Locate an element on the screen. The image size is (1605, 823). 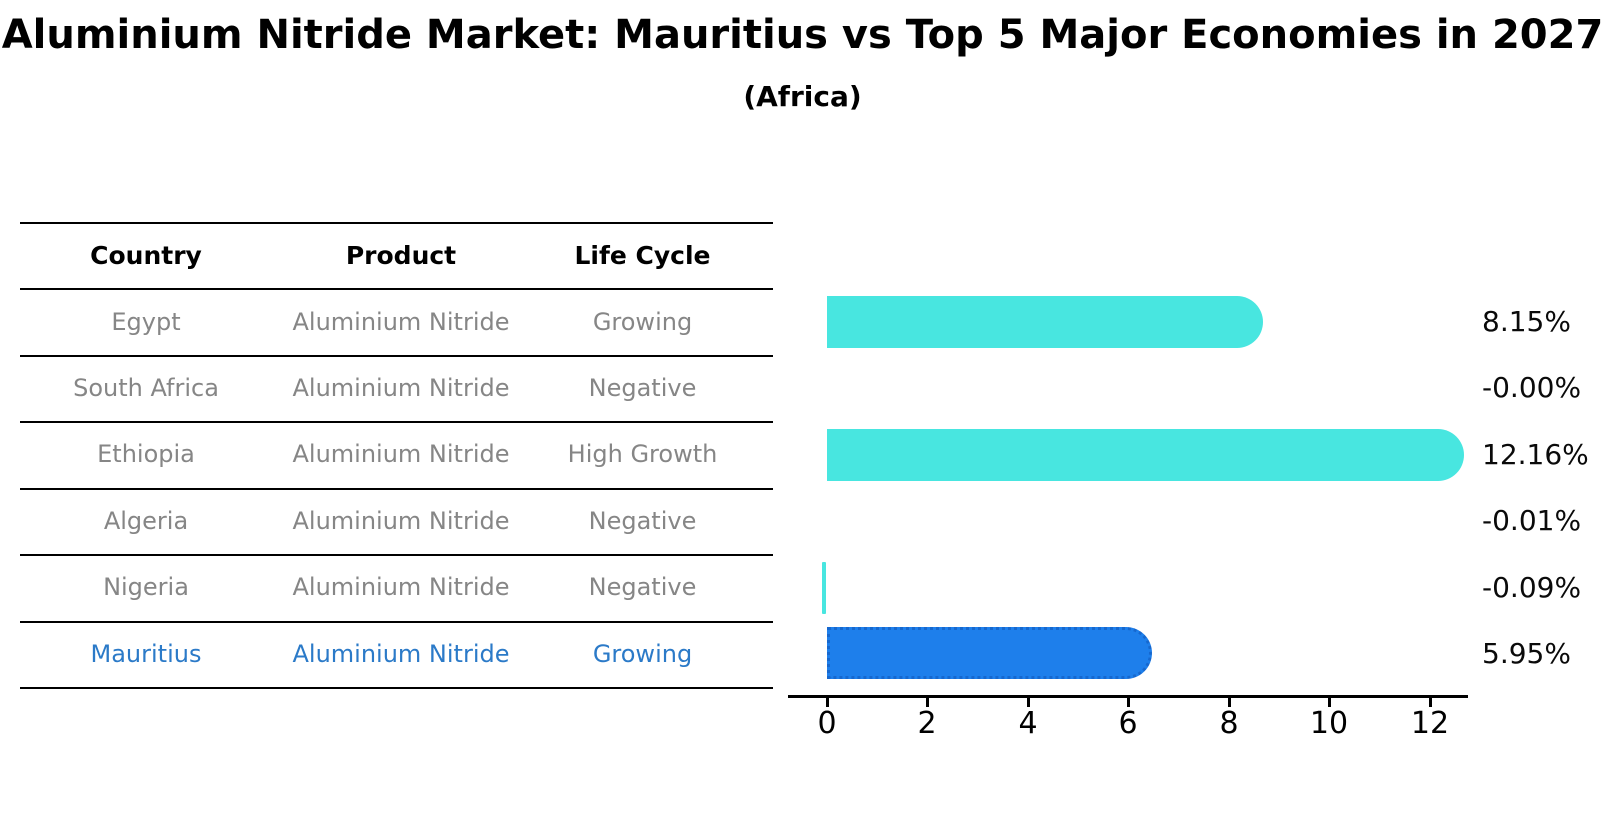
bar-row-nigeria is located at coordinates (1164, 588).